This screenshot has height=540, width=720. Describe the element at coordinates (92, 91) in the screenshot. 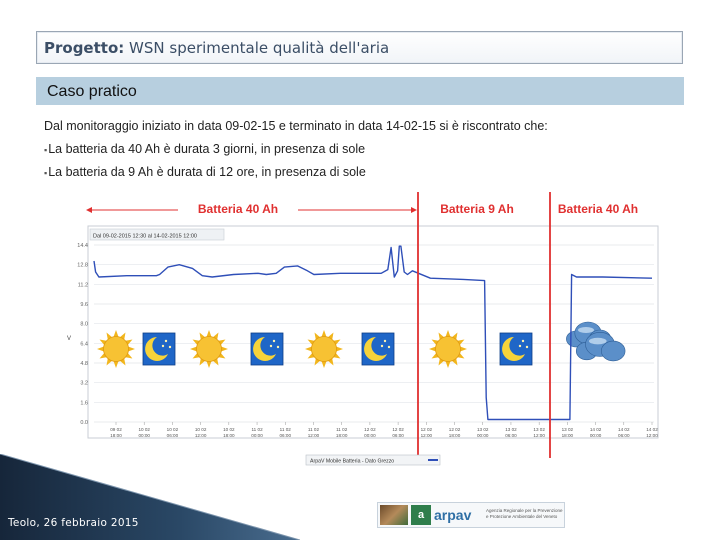

I see `section-label: Caso pratico` at that location.